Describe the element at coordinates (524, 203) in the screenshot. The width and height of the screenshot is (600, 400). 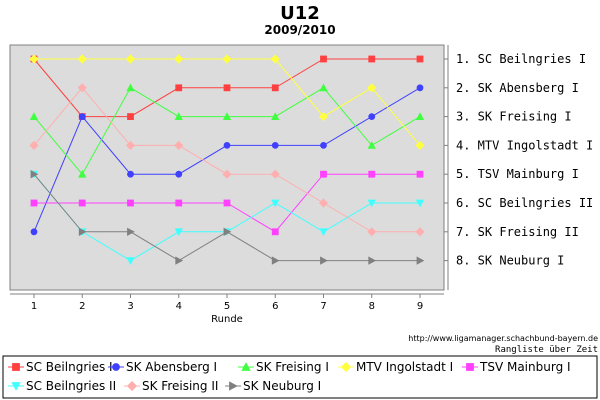
I see `rank-label: 6. SC Beilngries II` at that location.